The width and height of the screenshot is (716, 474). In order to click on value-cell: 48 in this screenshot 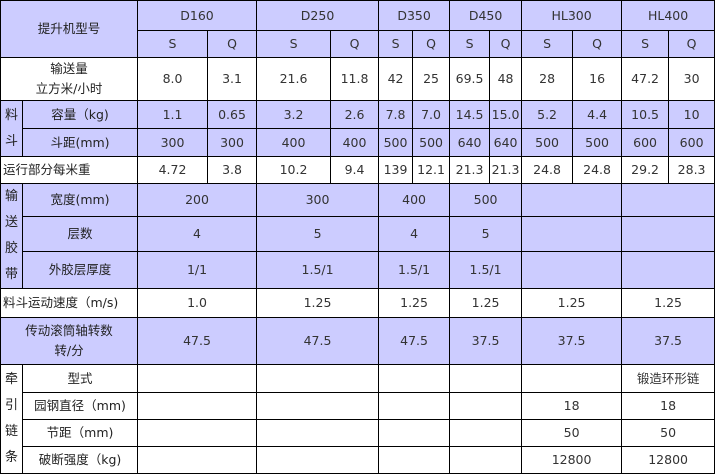, I will do `click(506, 79)`.